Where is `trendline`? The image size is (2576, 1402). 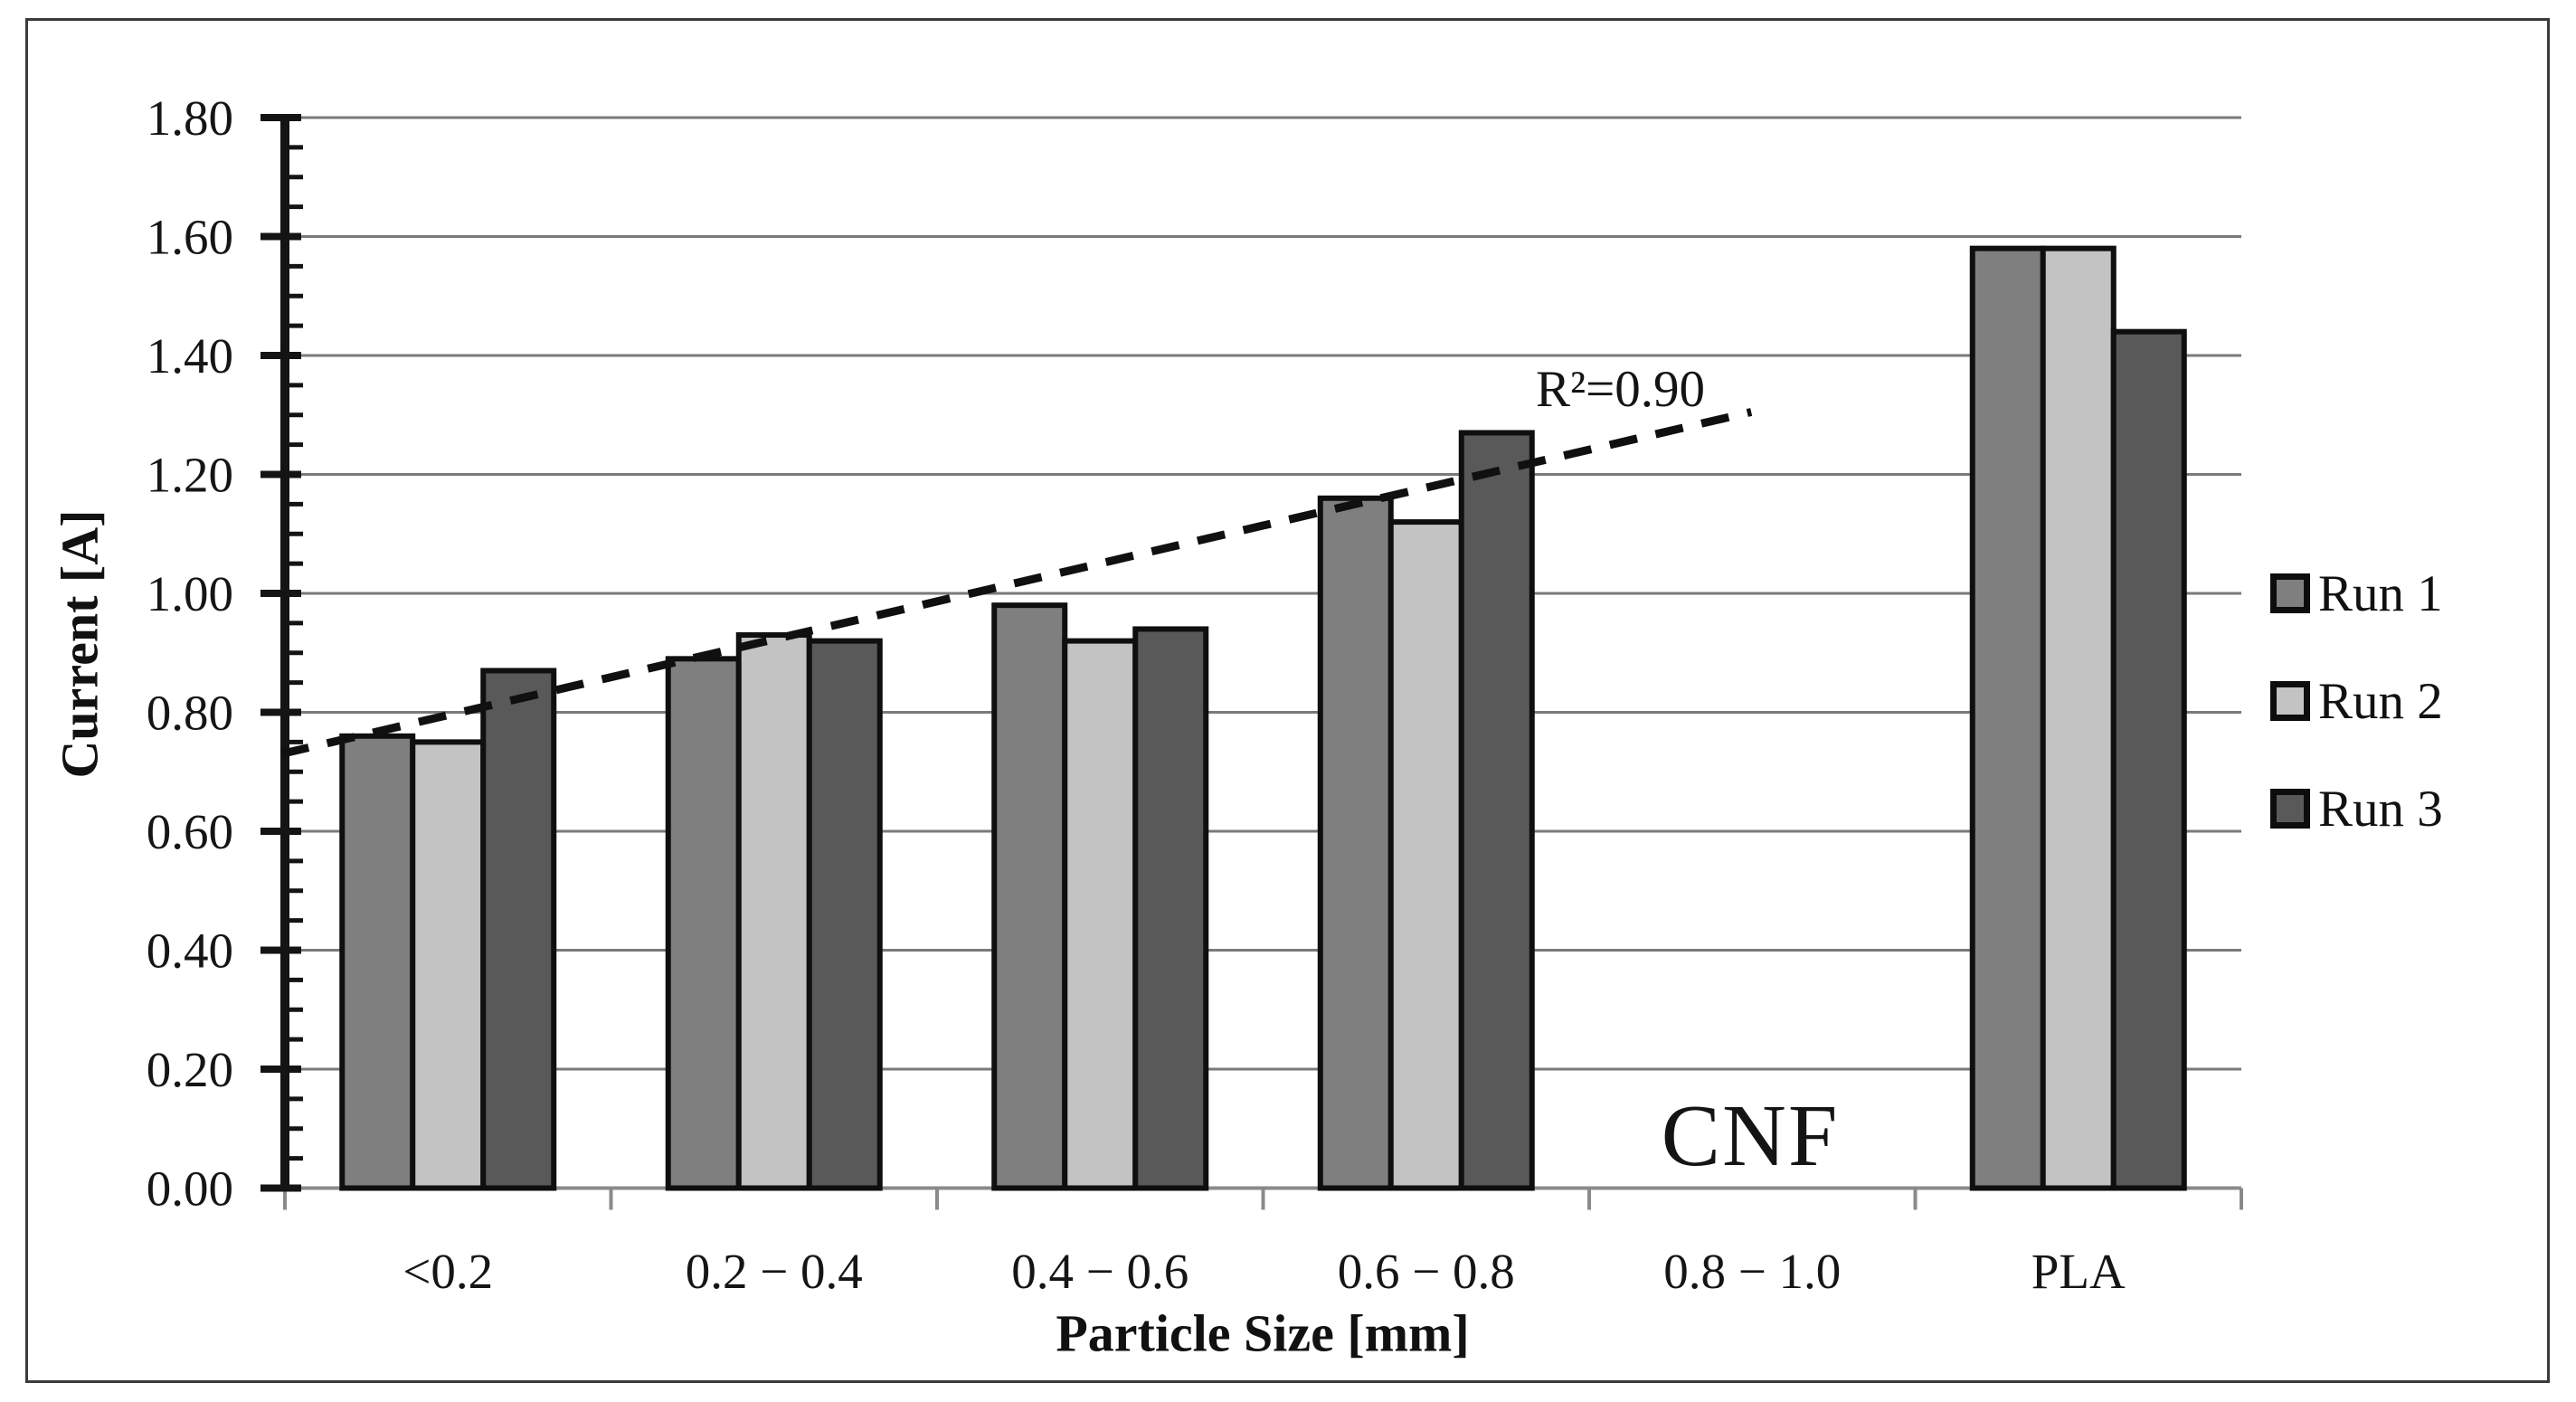
trendline is located at coordinates (1016, 583).